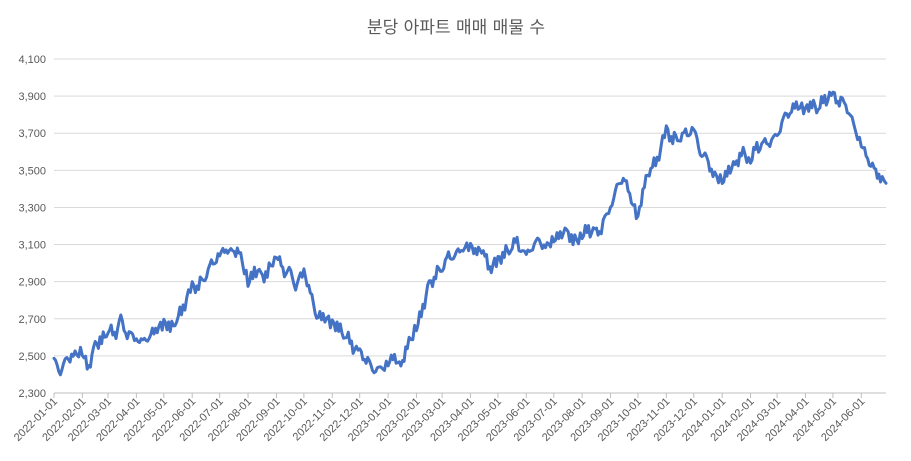  I want to click on y-tick-label: 3,700, so click(32, 134).